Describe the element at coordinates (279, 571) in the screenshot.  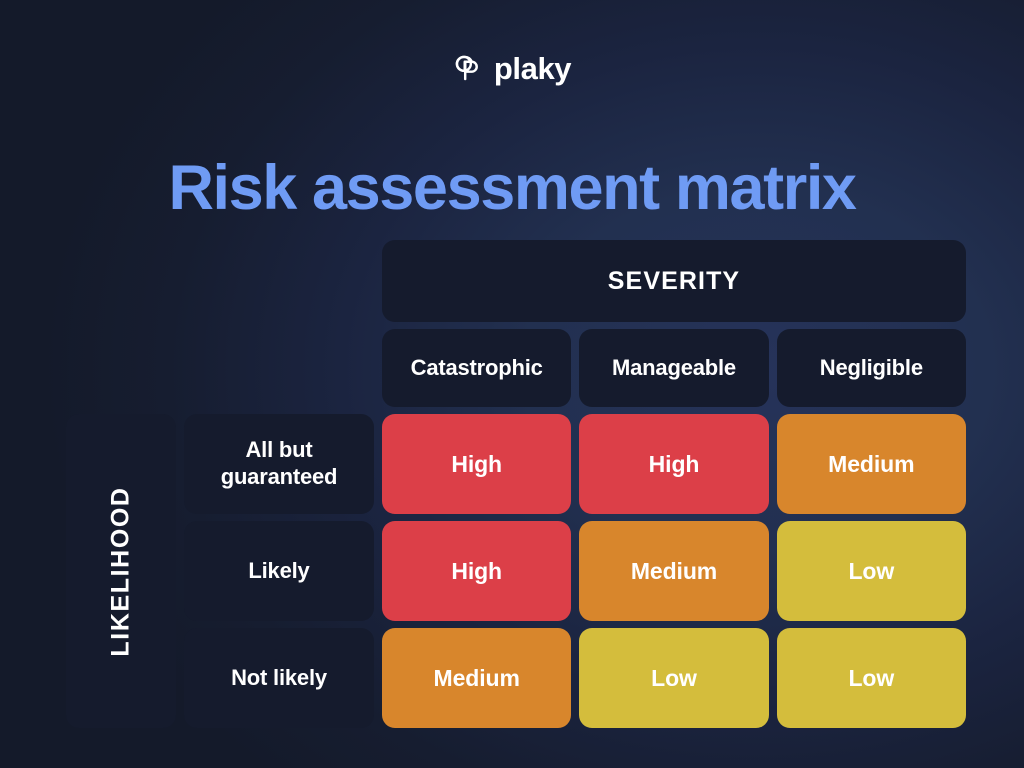
I see `likelihood-row-header-likely: Likely` at that location.